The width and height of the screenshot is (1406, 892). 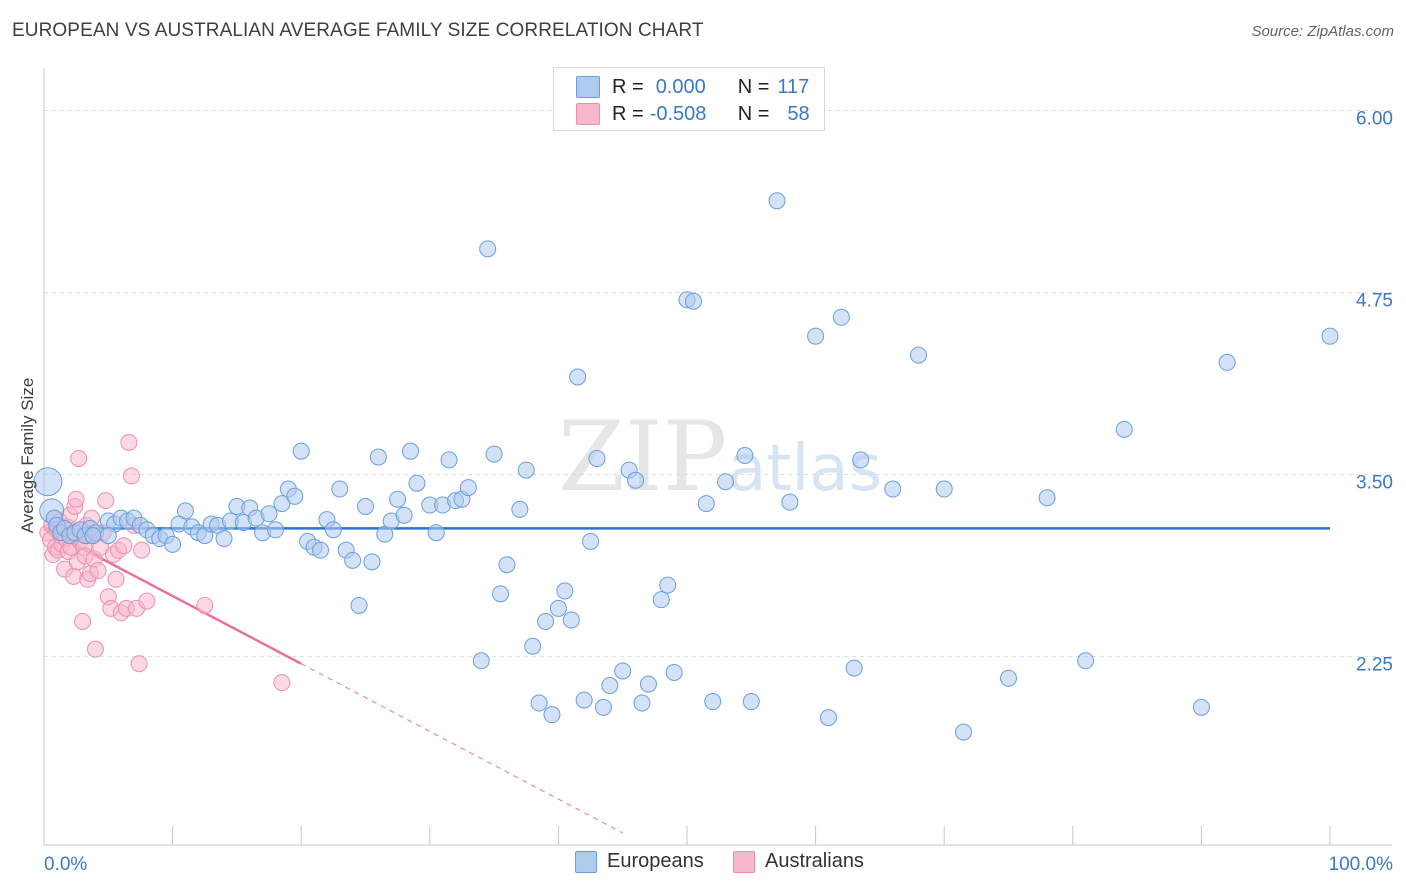 I want to click on legend-row-australians: R = -0.508 N = 58, so click(x=693, y=114).